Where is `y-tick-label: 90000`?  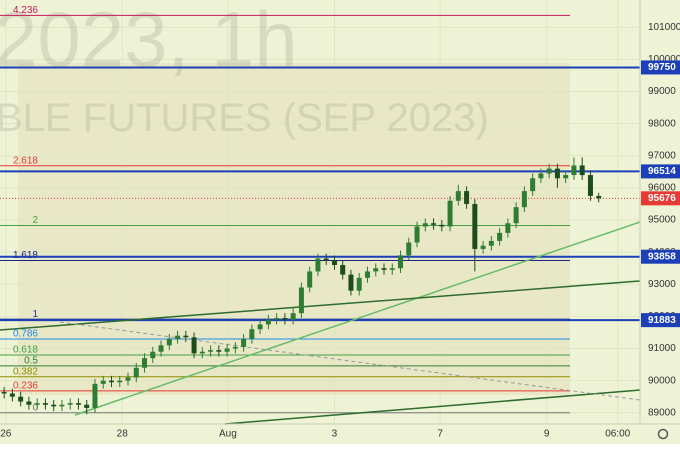 y-tick-label: 90000 is located at coordinates (662, 380).